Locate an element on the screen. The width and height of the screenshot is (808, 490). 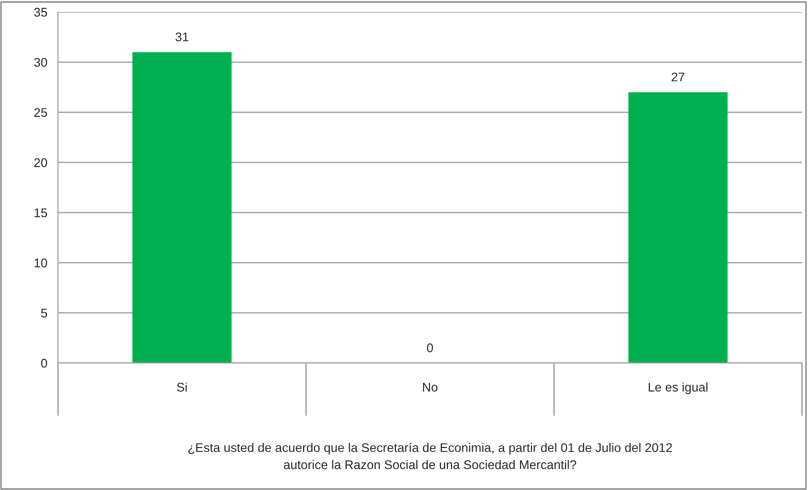
y-tick-label: 15 is located at coordinates (41, 213).